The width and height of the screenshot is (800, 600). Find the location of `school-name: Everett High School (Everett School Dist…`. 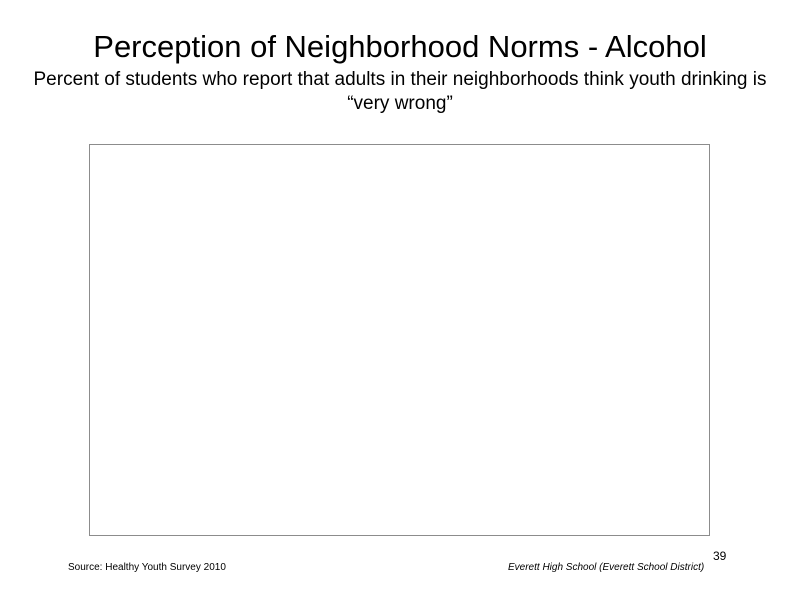

school-name: Everett High School (Everett School Dist… is located at coordinates (606, 567).